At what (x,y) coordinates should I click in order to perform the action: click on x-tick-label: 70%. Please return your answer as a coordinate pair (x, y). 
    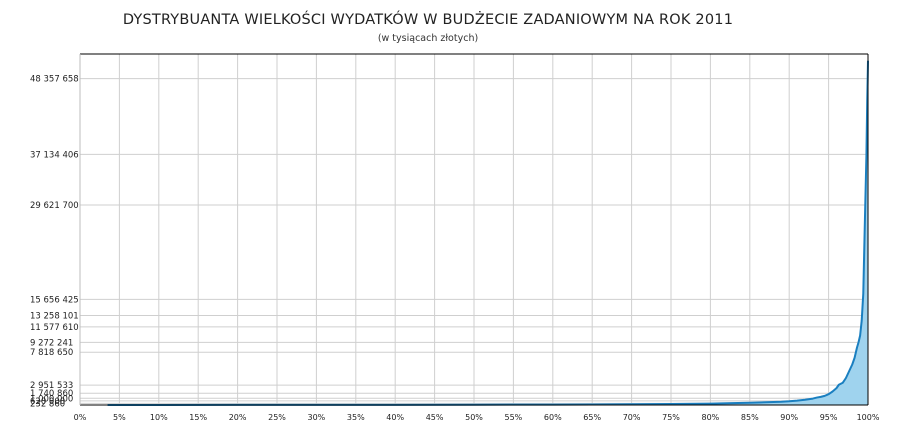
    Looking at the image, I should click on (632, 417).